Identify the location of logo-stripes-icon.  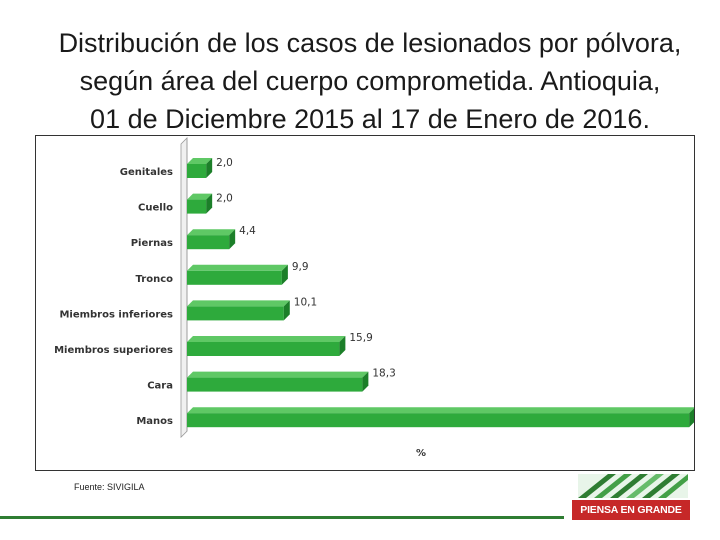
(633, 486).